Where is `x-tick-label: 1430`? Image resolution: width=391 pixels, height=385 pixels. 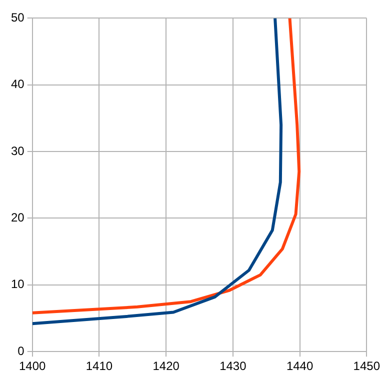
x-tick-label: 1430 is located at coordinates (233, 366).